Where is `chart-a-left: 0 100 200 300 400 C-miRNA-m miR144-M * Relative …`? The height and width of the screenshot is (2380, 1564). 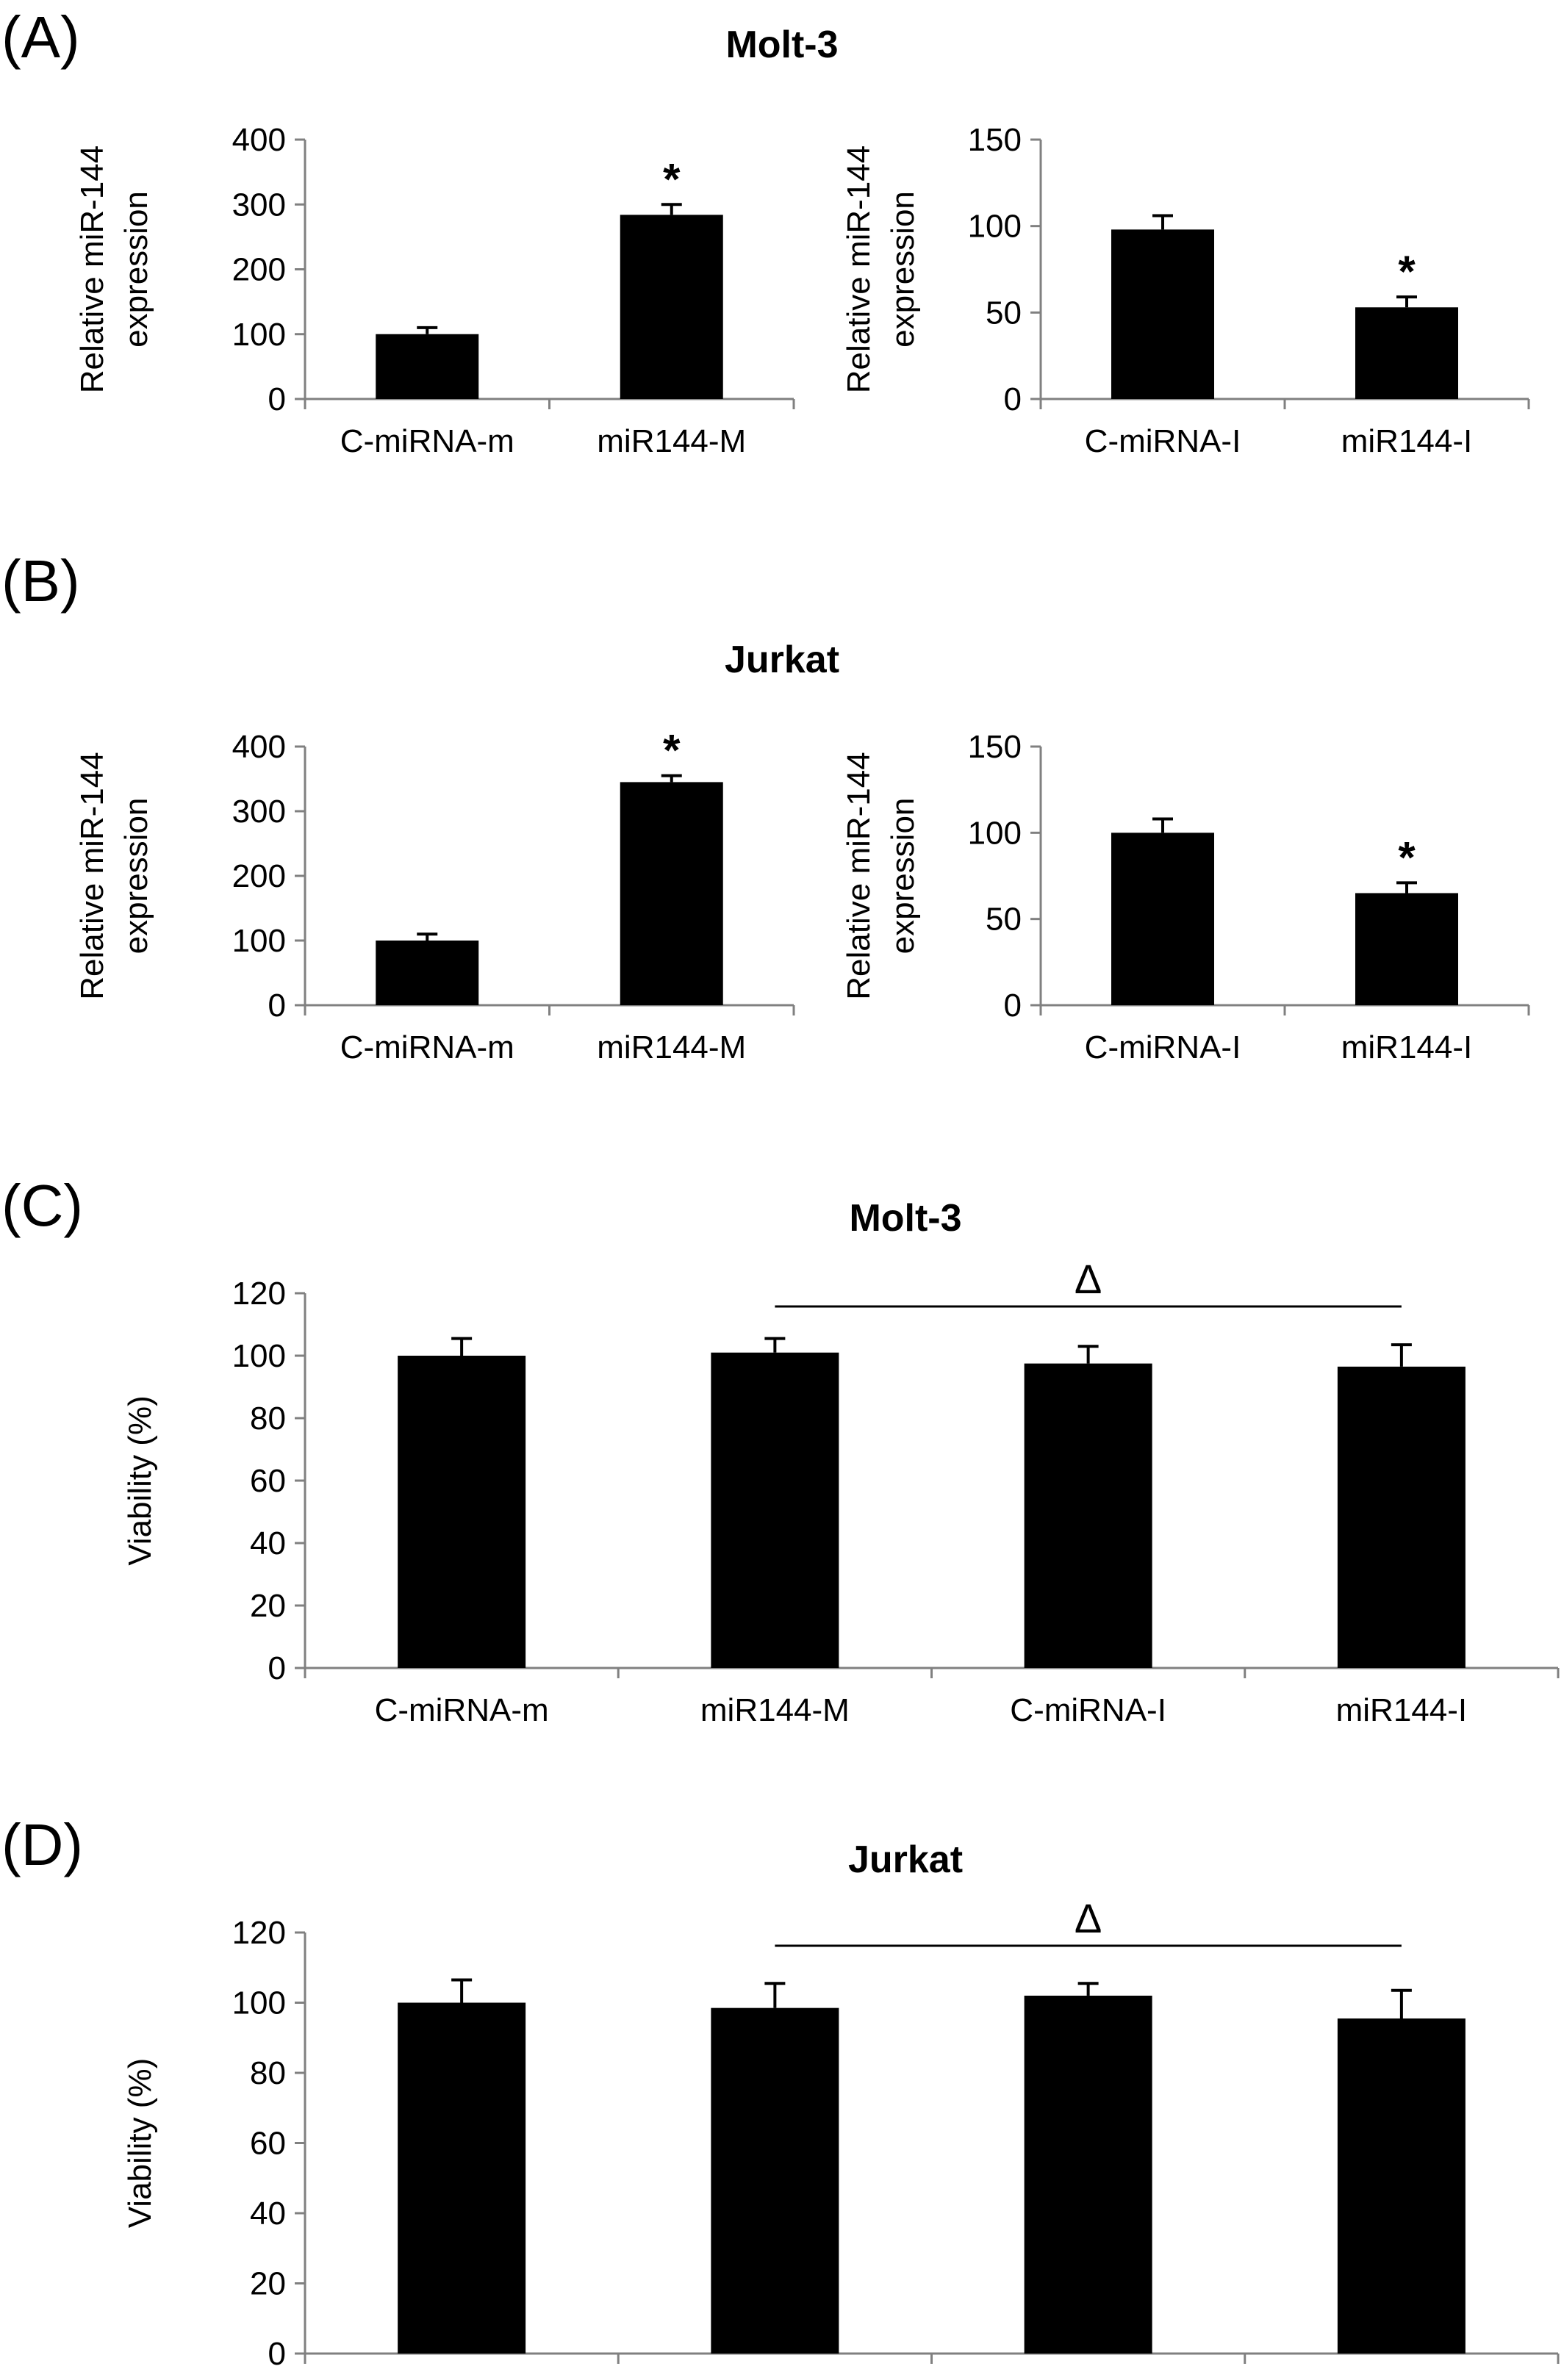 chart-a-left: 0 100 200 300 400 C-miRNA-m miR144-M * Relative … is located at coordinates (434, 290).